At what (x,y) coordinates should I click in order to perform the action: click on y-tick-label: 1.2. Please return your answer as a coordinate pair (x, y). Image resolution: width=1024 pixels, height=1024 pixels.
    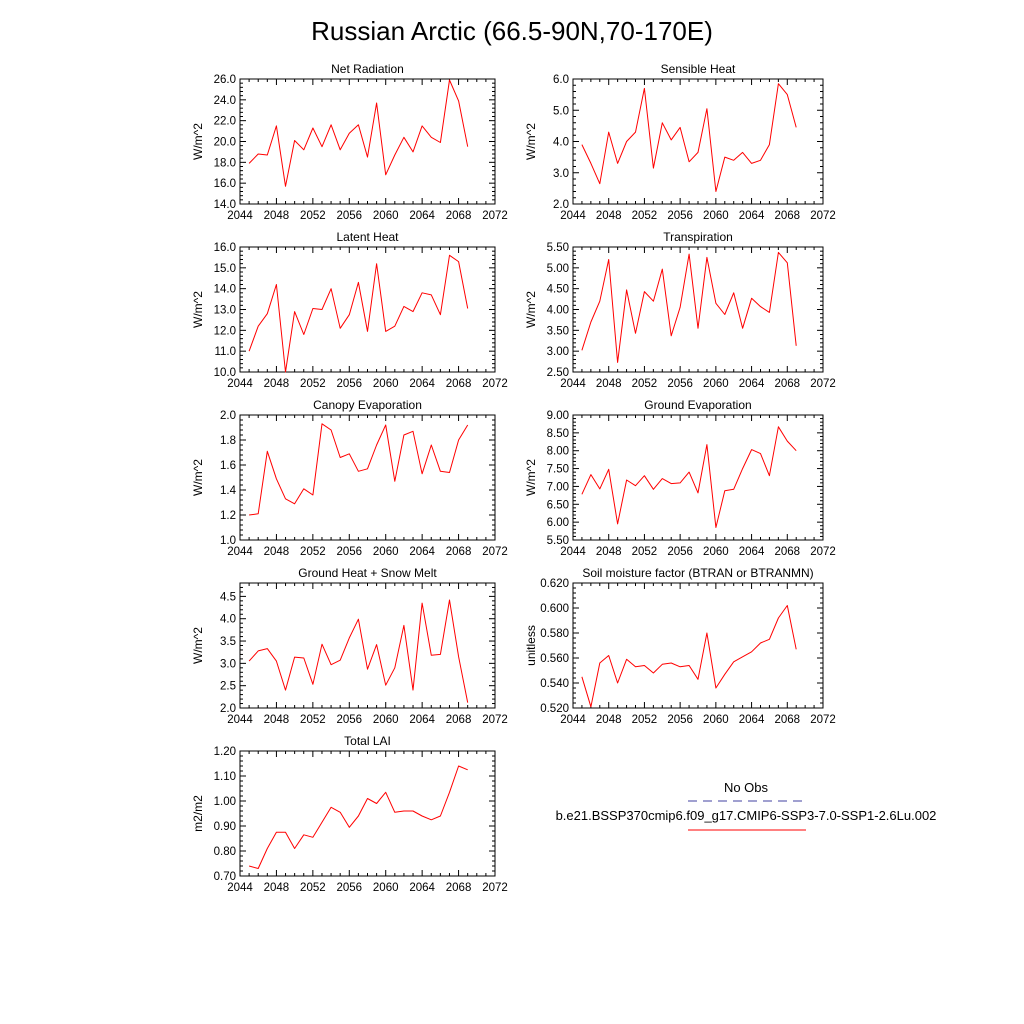
    Looking at the image, I should click on (228, 516).